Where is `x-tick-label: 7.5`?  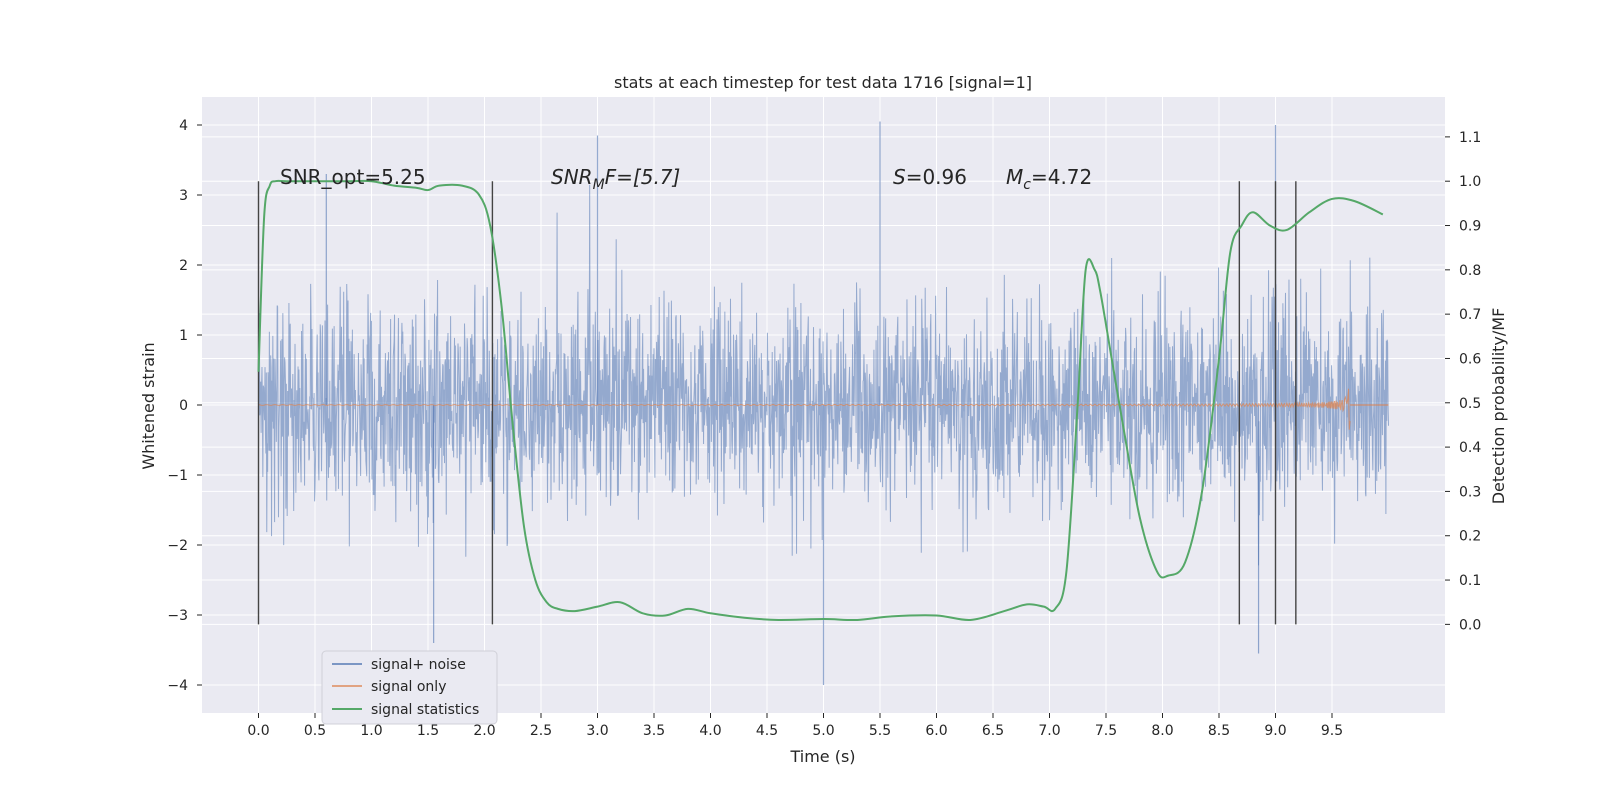 x-tick-label: 7.5 is located at coordinates (1106, 731).